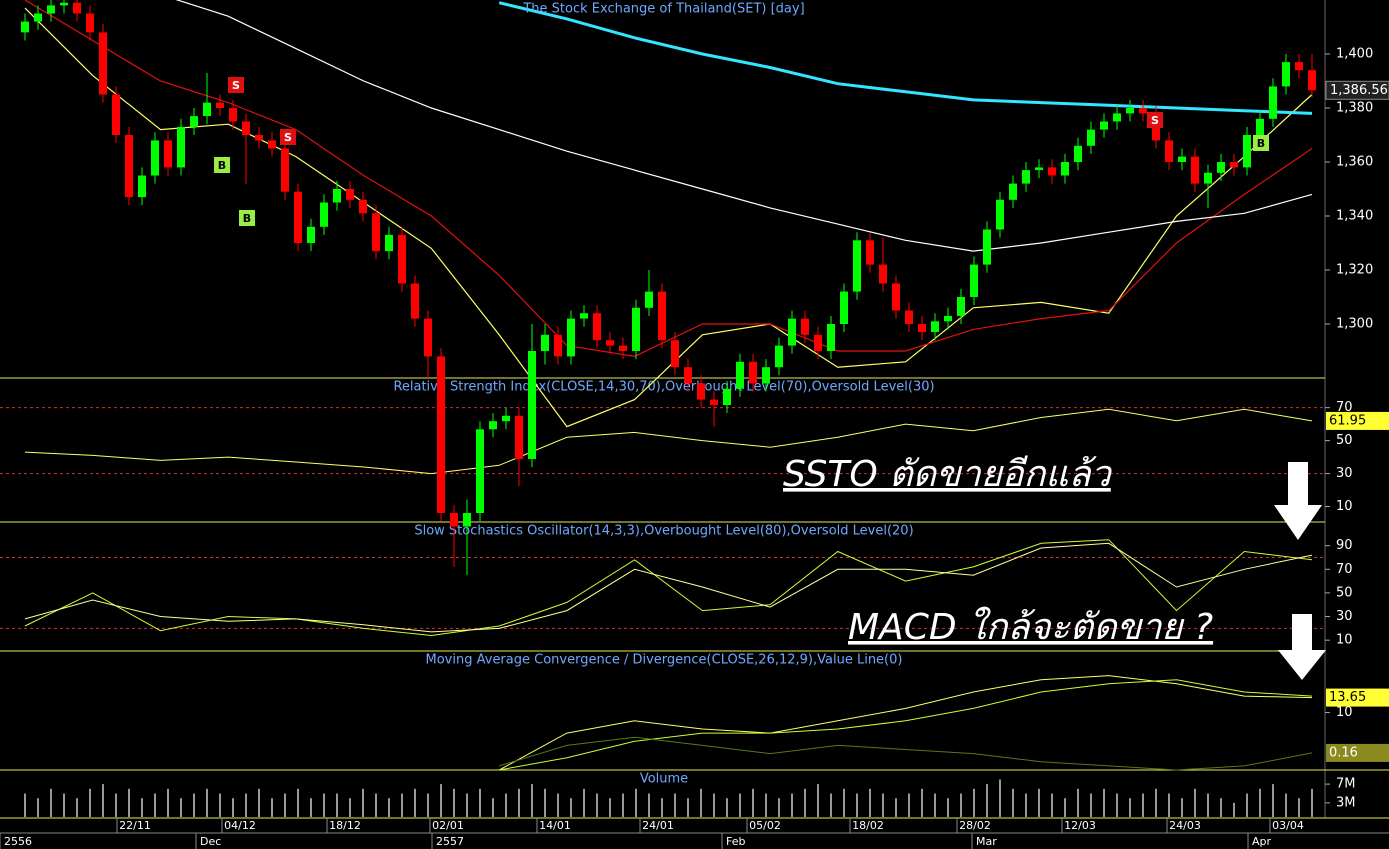 This screenshot has width=1389, height=849. I want to click on value-tag-label: 13.65, so click(1347, 697).